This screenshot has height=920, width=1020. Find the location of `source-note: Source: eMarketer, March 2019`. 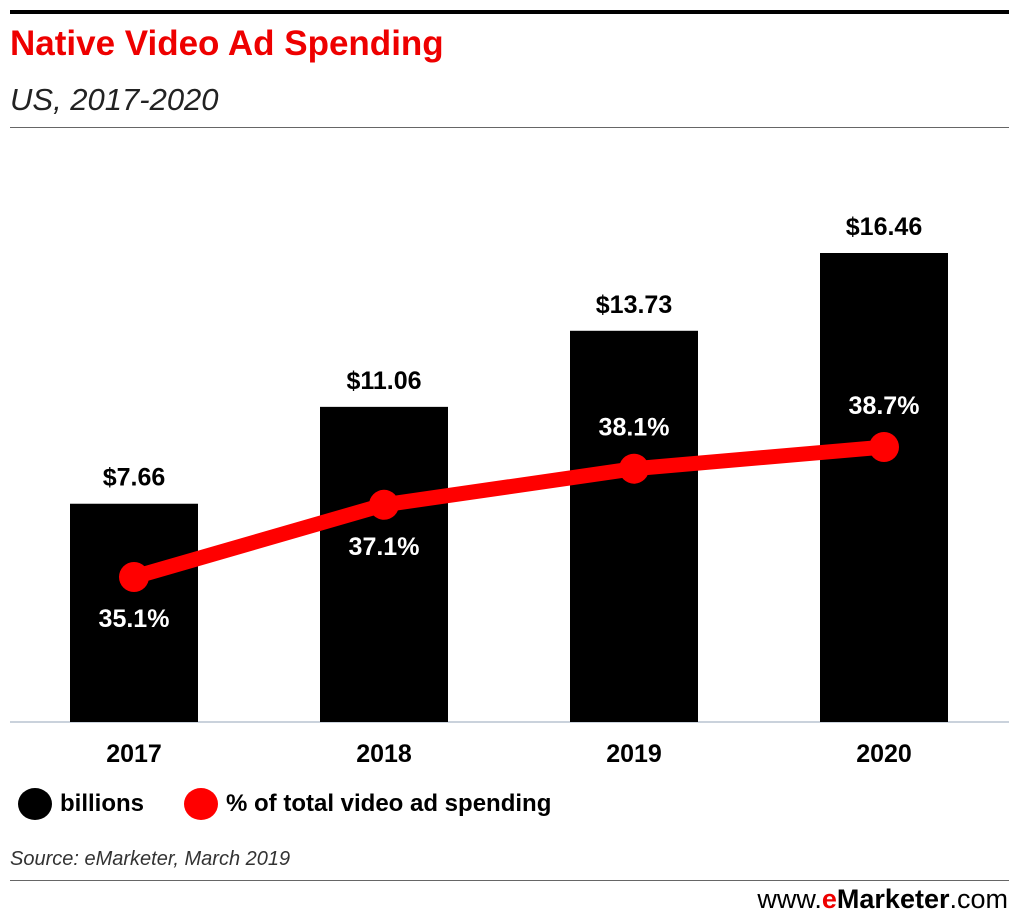

source-note: Source: eMarketer, March 2019 is located at coordinates (150, 859).